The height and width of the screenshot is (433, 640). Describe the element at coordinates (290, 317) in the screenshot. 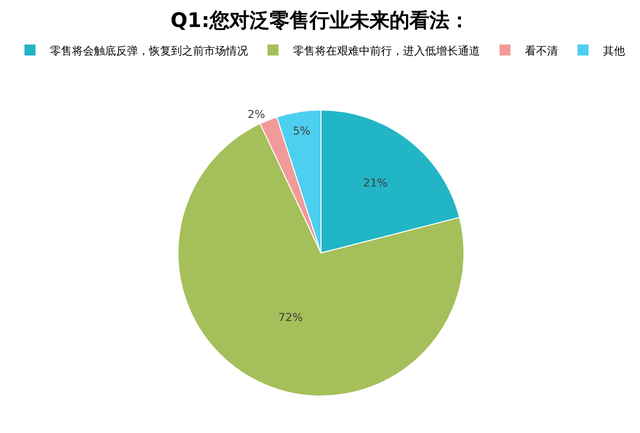

I see `data-label: 72%` at that location.